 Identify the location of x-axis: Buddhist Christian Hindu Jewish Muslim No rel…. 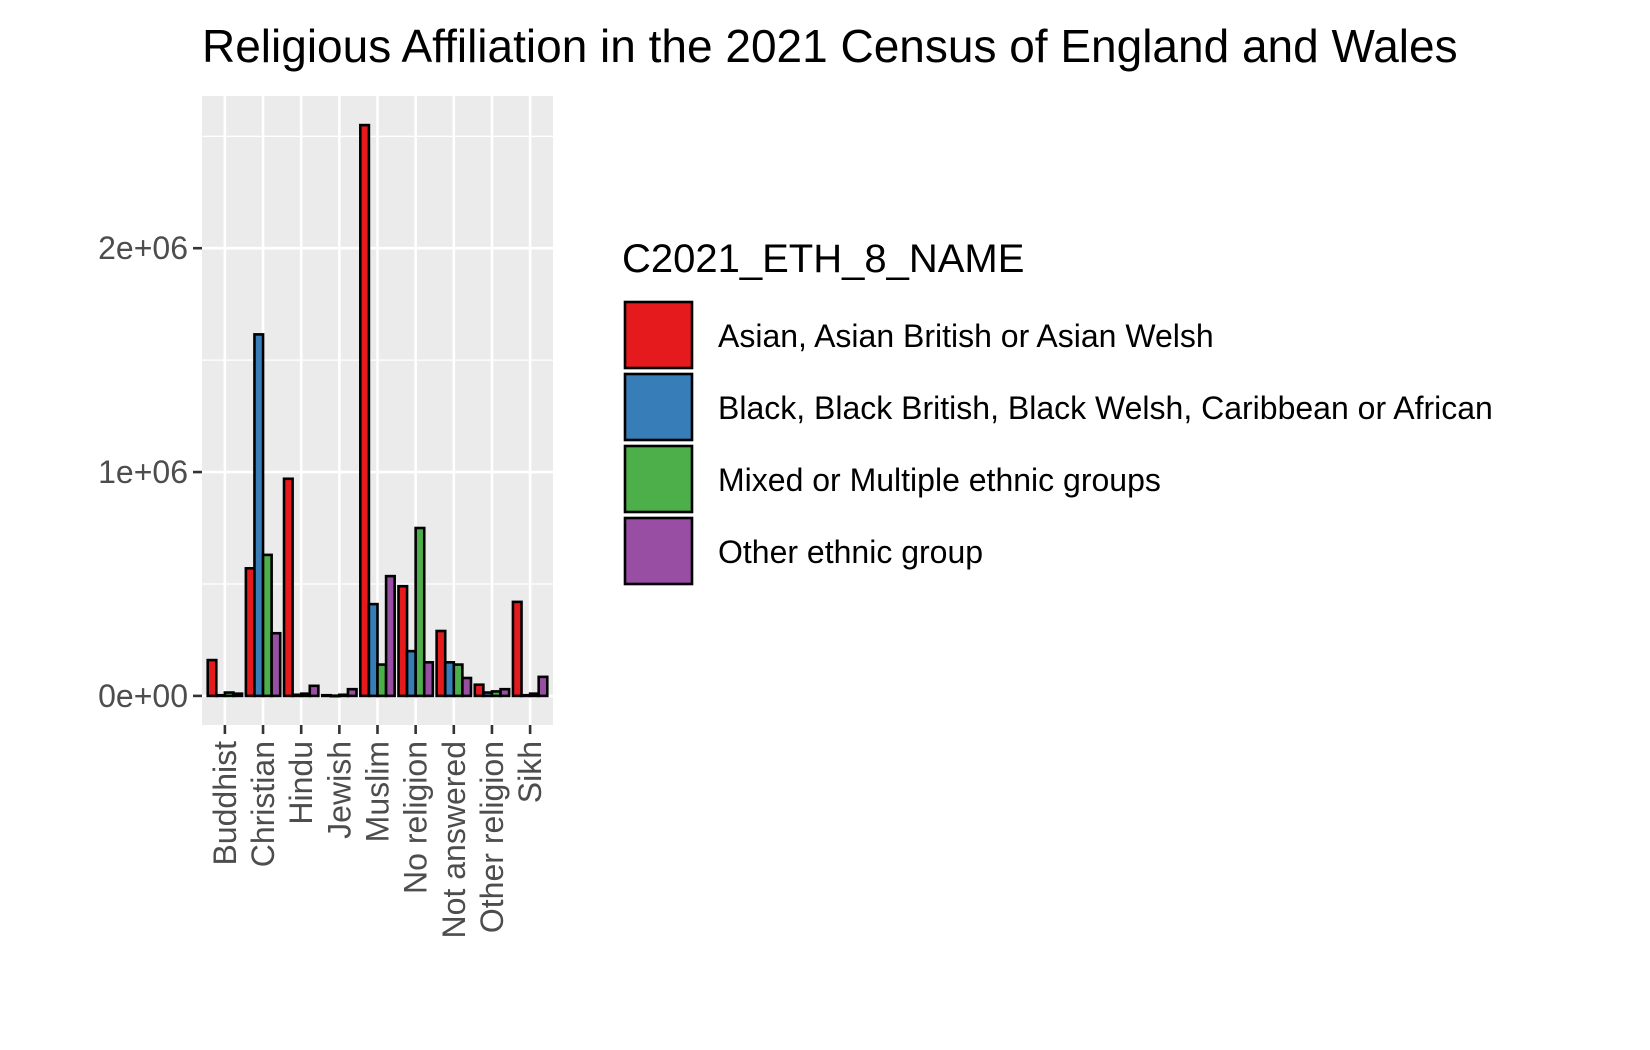
(377, 831).